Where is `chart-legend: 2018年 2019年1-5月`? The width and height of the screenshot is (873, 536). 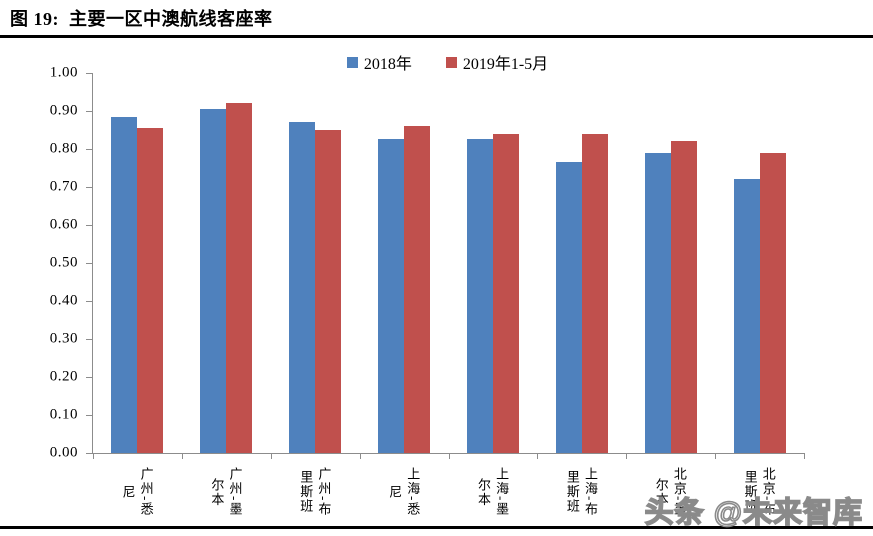 chart-legend: 2018年 2019年1-5月 is located at coordinates (447, 62).